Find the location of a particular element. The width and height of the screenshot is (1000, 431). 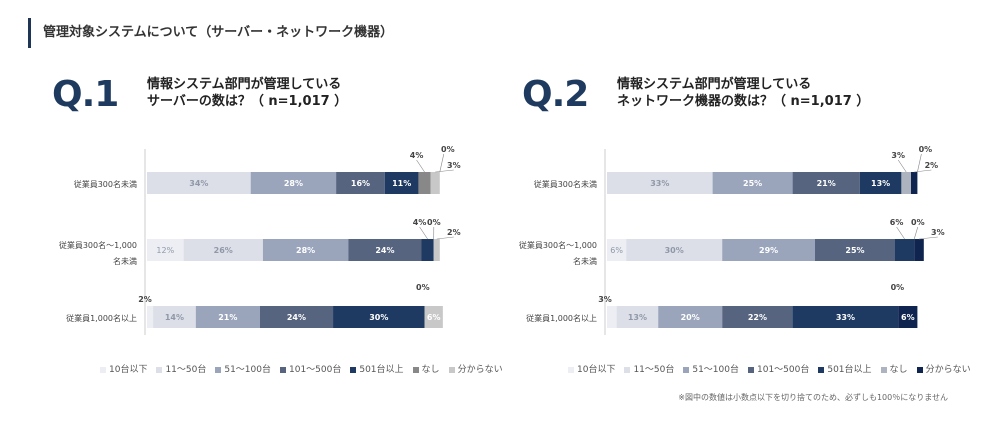

value-label: 29% is located at coordinates (768, 250).